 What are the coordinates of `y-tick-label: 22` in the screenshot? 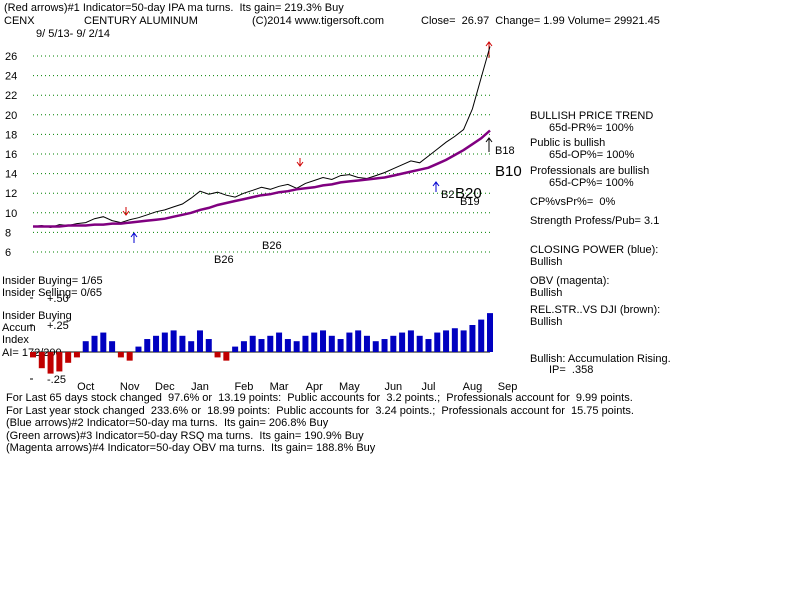 It's located at (11, 96).